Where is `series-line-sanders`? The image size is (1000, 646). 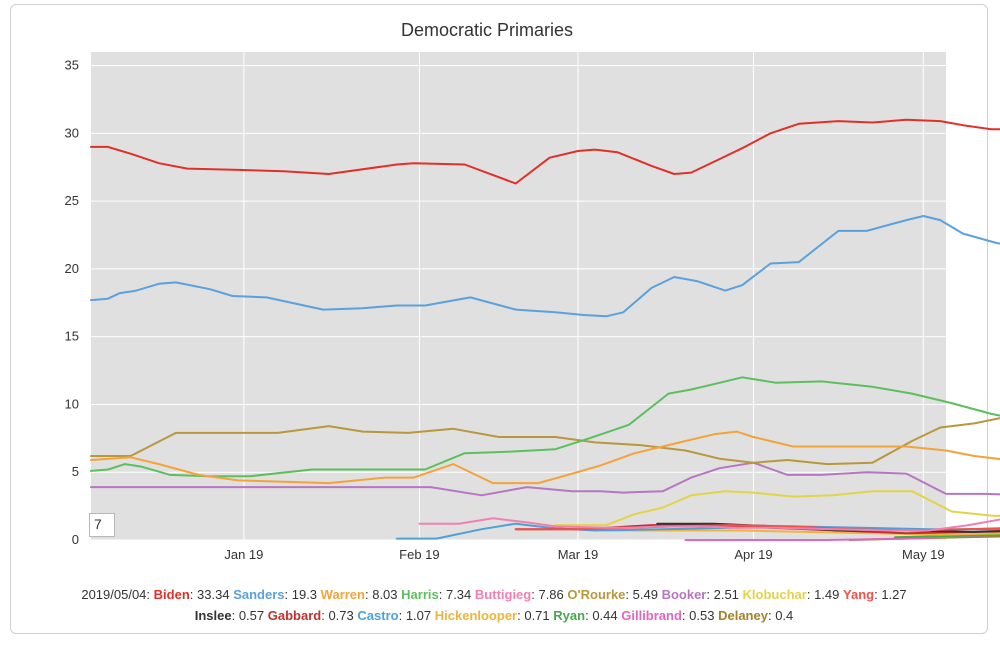 series-line-sanders is located at coordinates (545, 266).